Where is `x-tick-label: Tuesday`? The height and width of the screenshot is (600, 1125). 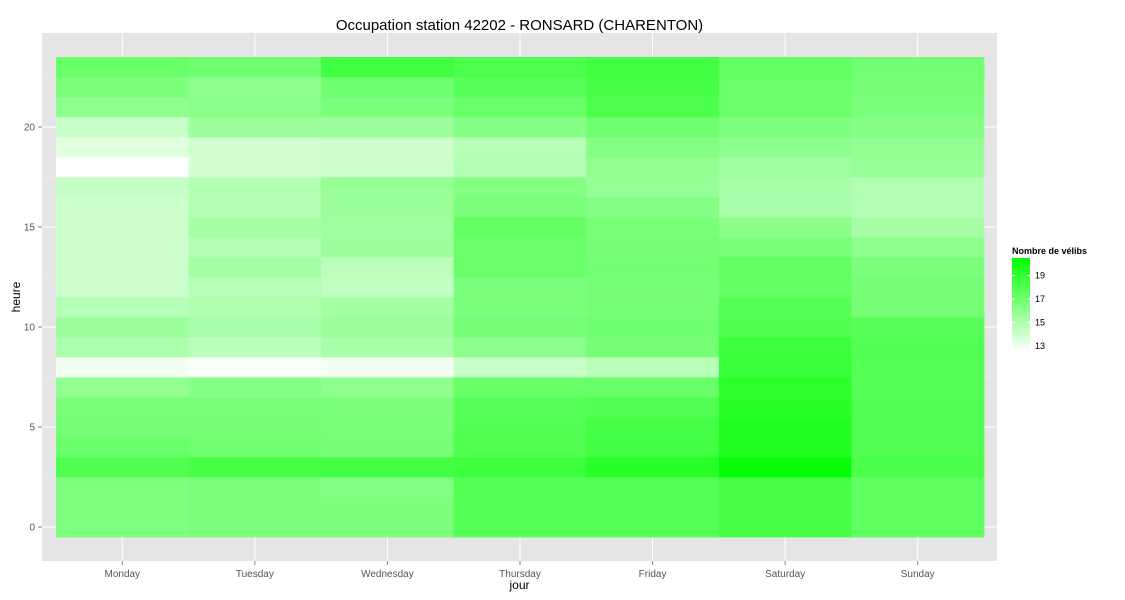
x-tick-label: Tuesday is located at coordinates (255, 574).